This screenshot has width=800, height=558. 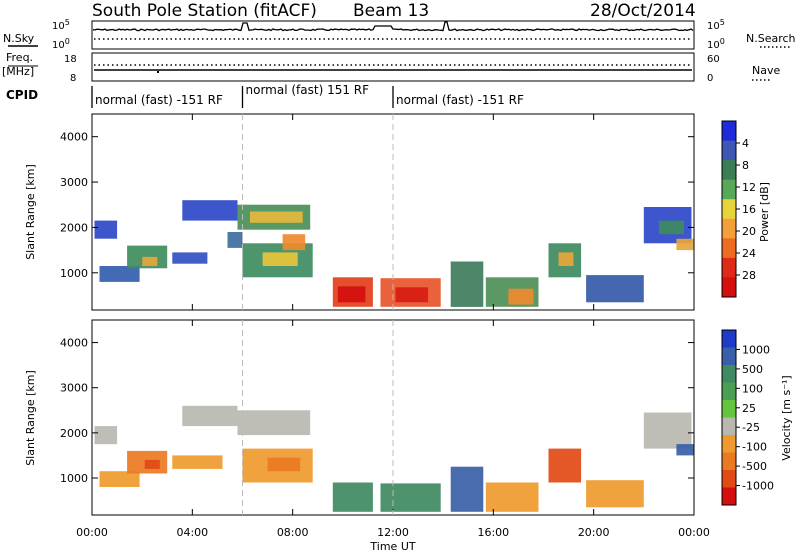 I want to click on time-tick-label: 16:00, so click(x=493, y=532).